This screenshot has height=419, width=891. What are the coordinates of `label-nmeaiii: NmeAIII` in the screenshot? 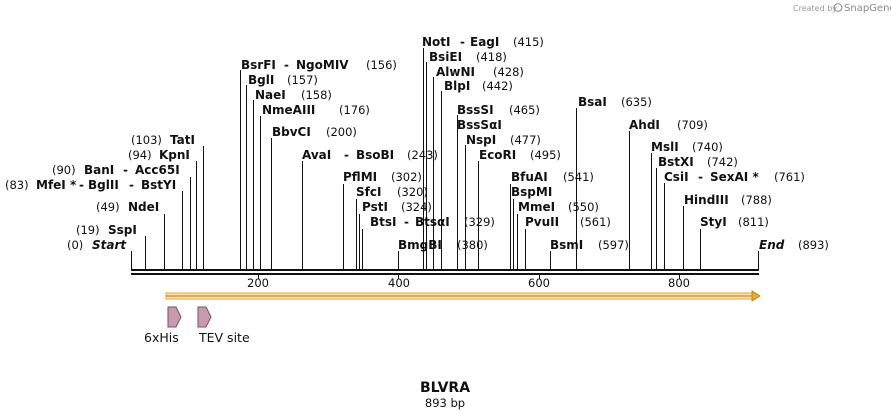 It's located at (288, 110).